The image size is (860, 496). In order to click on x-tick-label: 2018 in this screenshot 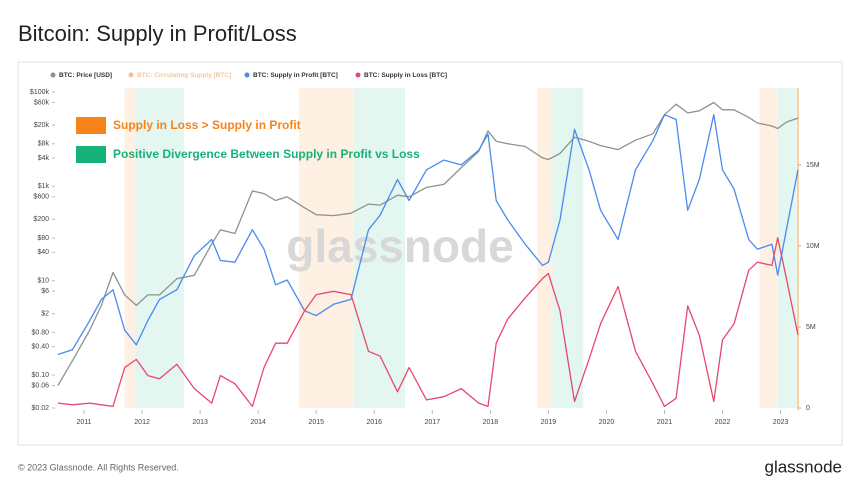, I will do `click(491, 422)`.